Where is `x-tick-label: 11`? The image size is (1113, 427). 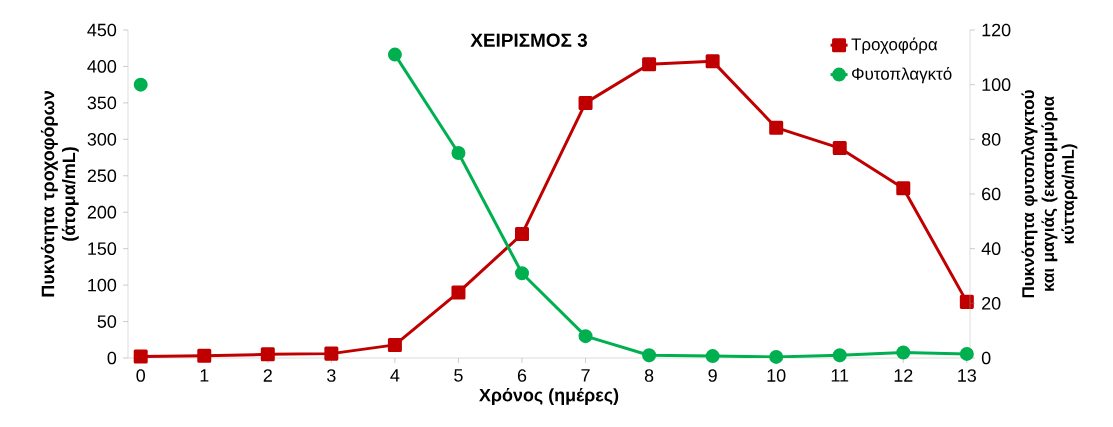
x-tick-label: 11 is located at coordinates (840, 375).